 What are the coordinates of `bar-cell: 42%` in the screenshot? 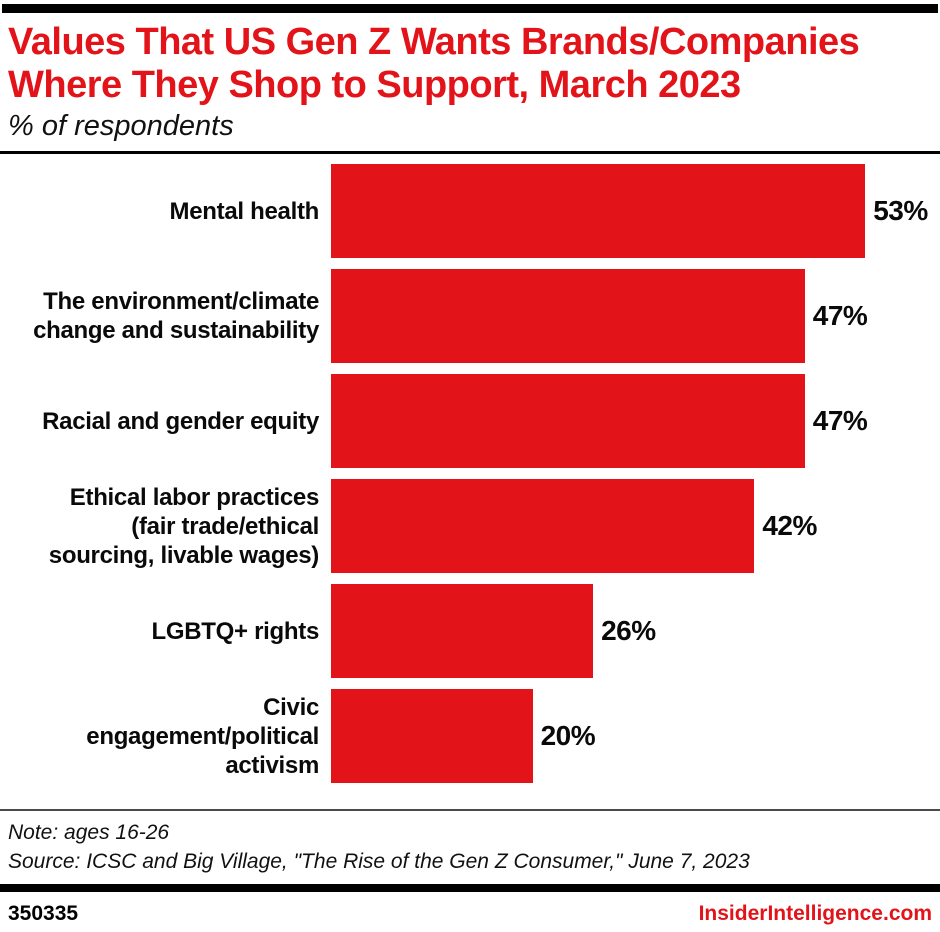 It's located at (635, 526).